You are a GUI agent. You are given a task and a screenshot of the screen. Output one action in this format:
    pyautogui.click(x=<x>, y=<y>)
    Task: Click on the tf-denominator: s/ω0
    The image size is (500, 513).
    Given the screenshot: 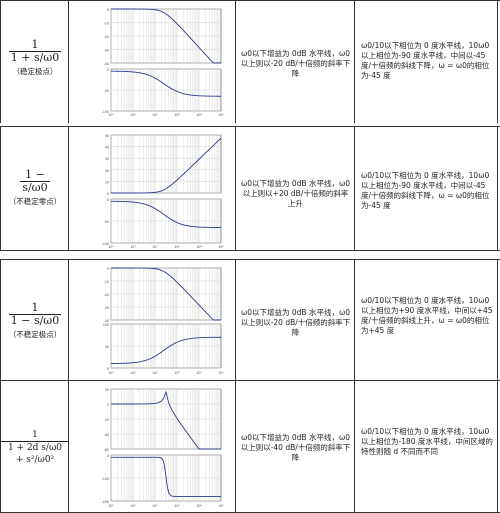 What is the action you would take?
    pyautogui.click(x=35, y=187)
    